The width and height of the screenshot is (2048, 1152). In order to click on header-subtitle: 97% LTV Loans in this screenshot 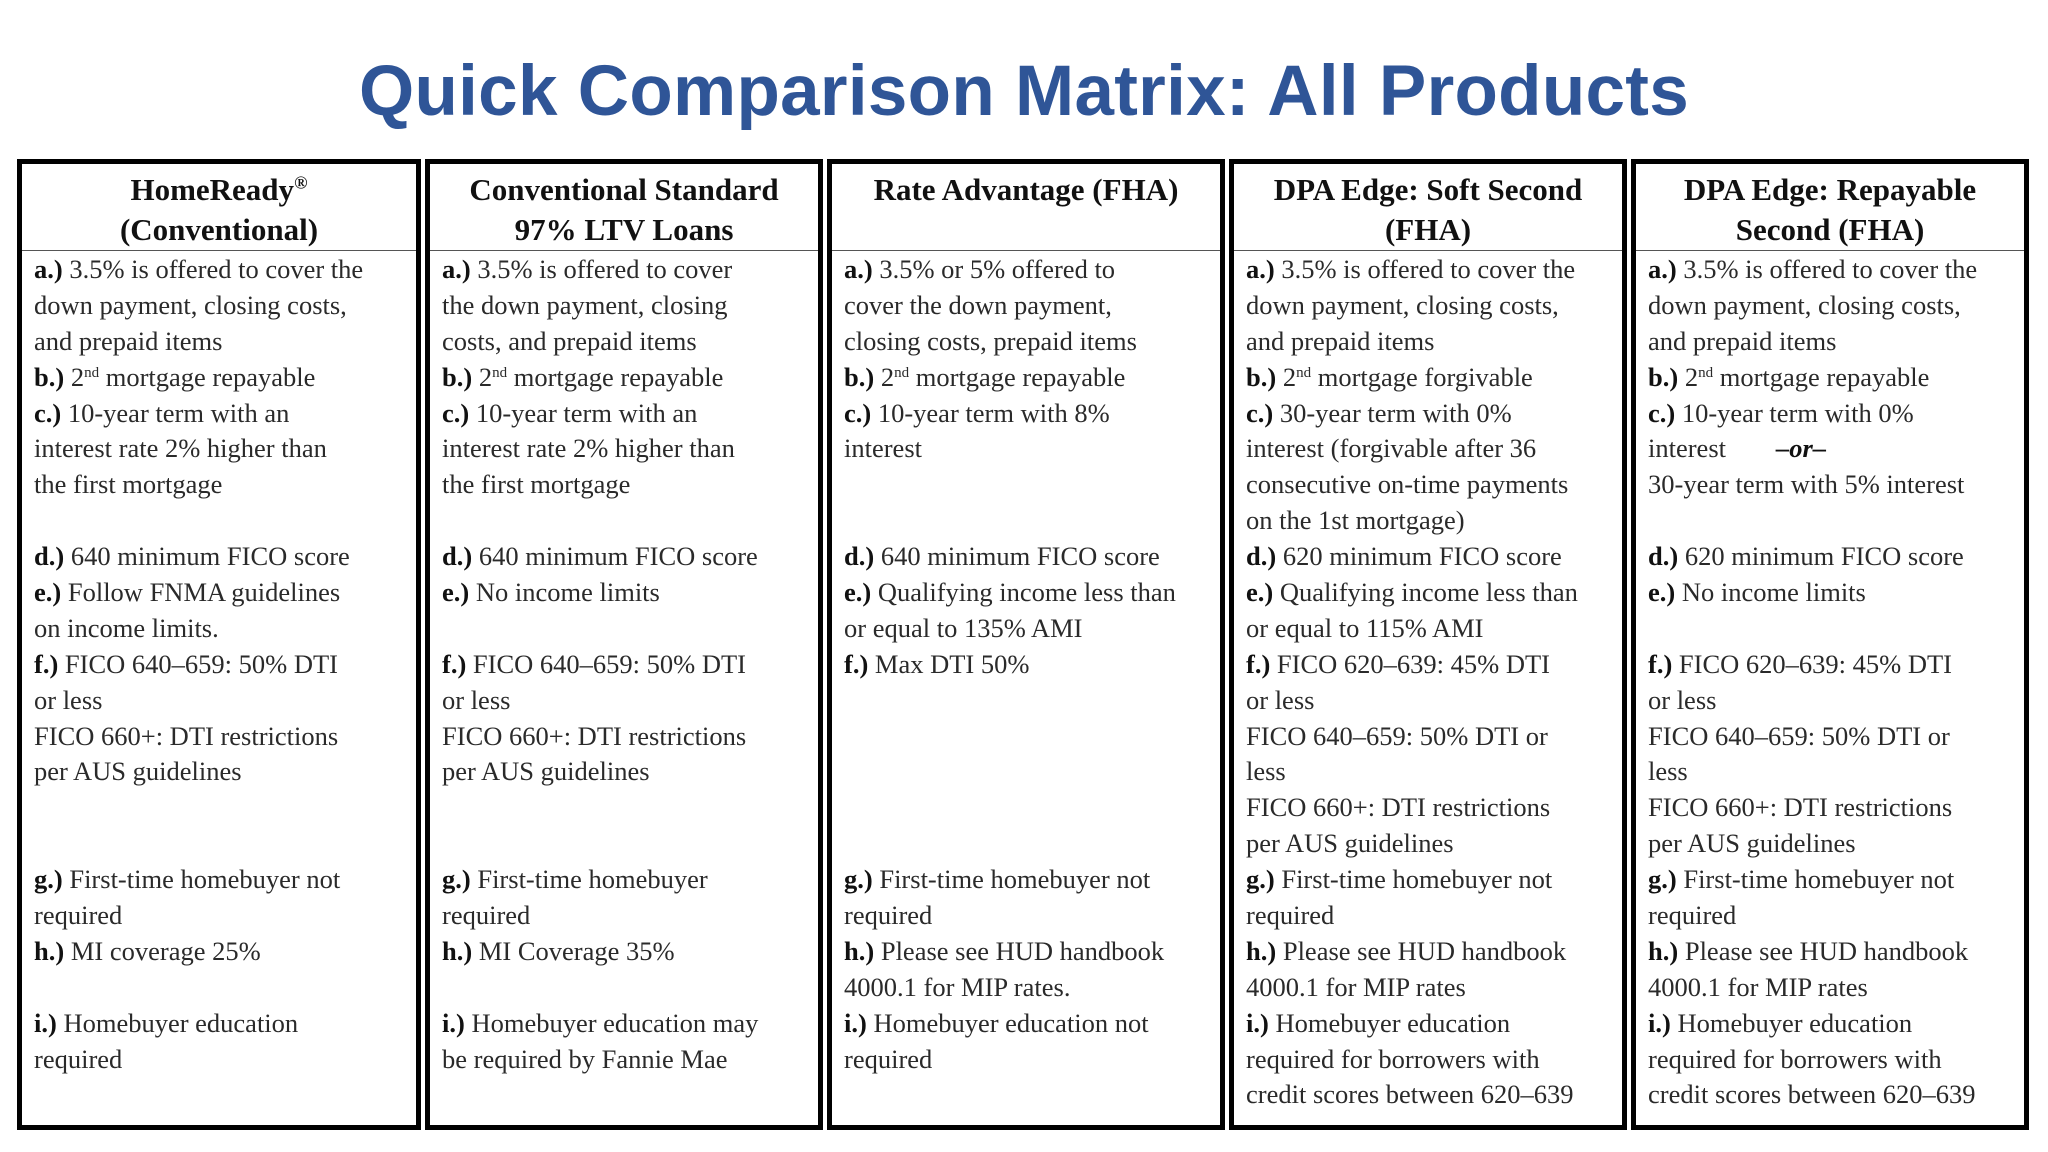, I will do `click(624, 229)`.